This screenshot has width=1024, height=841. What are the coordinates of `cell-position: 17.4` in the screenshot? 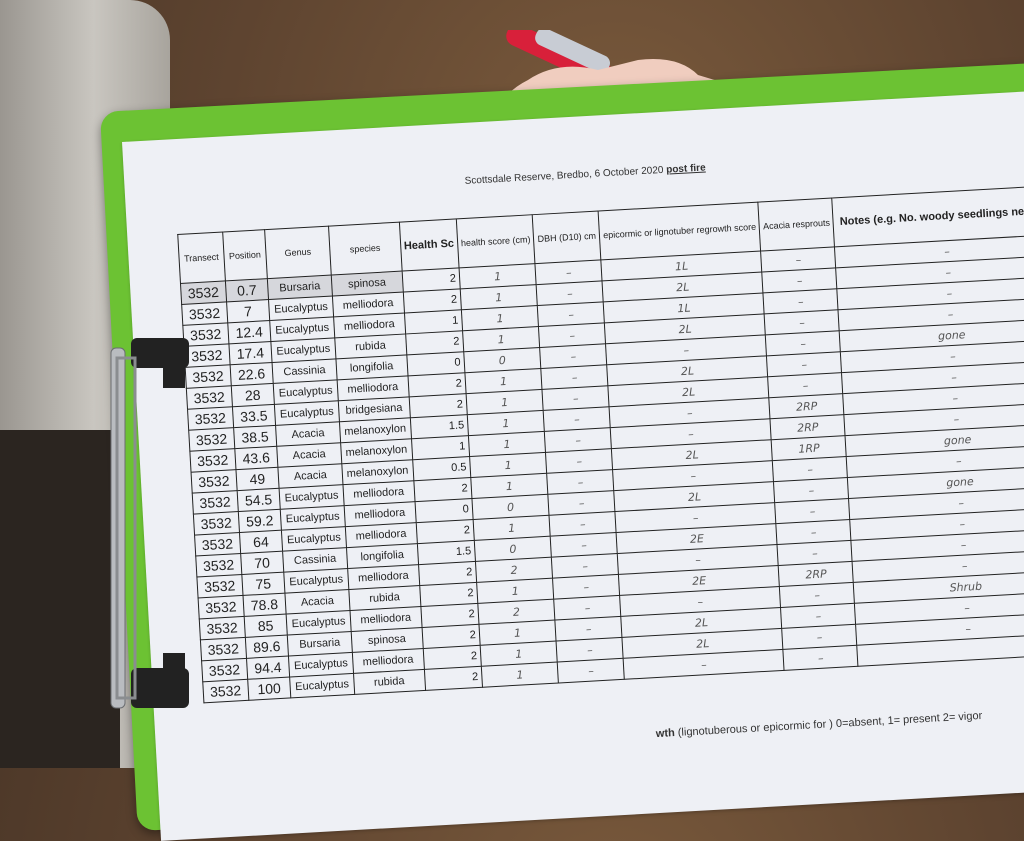 It's located at (250, 353).